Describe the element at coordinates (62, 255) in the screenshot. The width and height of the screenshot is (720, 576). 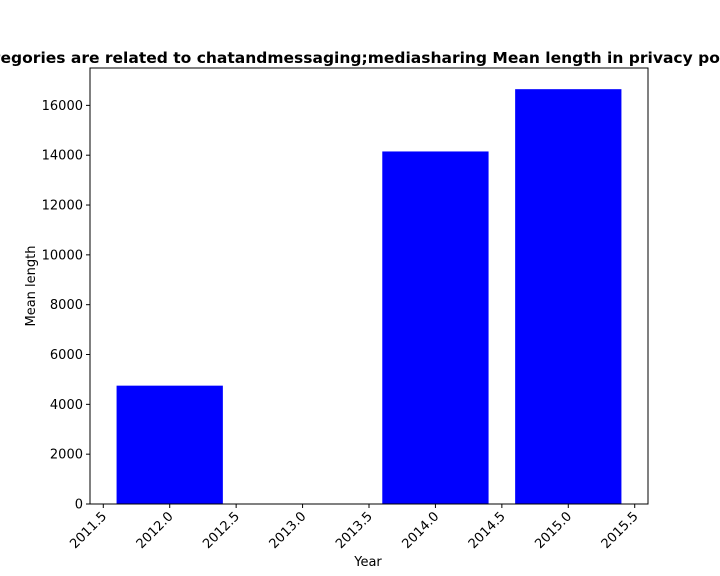
I see `y-tick-label: 10000` at that location.